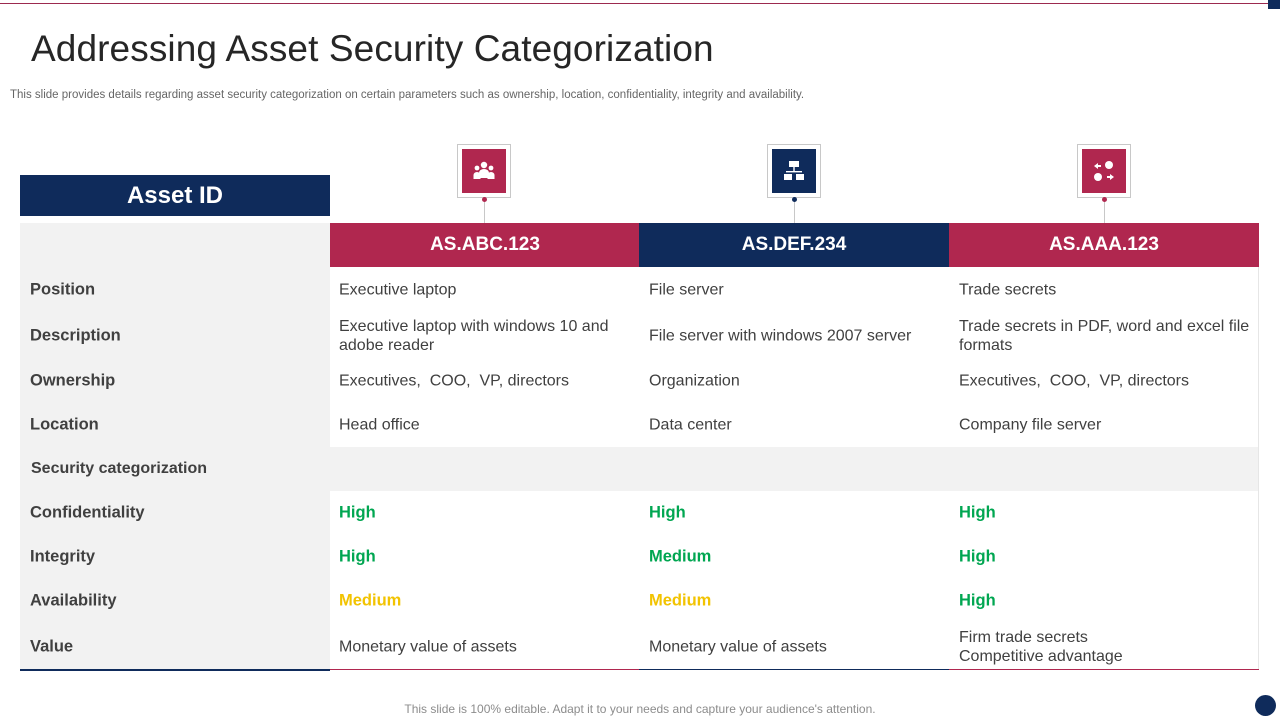 The height and width of the screenshot is (720, 1280). Describe the element at coordinates (63, 289) in the screenshot. I see `row-label-position: Position` at that location.